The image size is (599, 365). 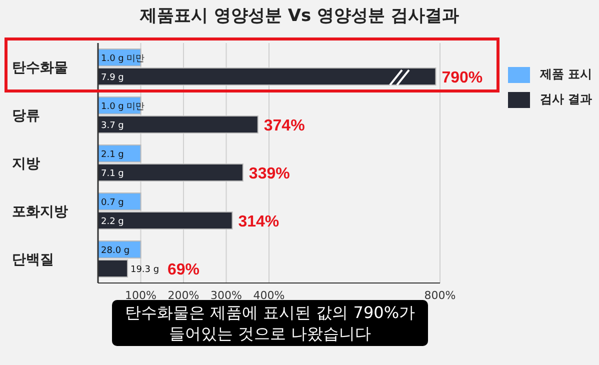 What do you see at coordinates (259, 222) in the screenshot?
I see `data-label: 314%` at bounding box center [259, 222].